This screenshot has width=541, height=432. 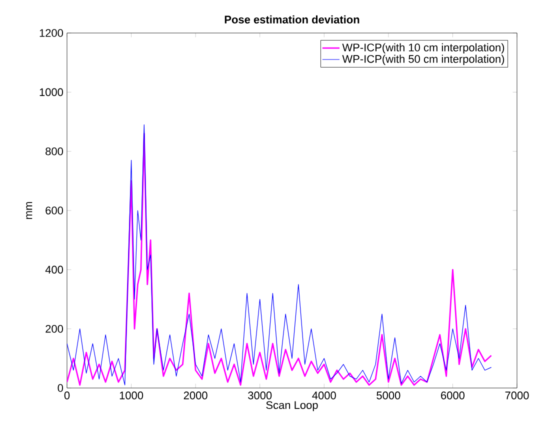 What do you see at coordinates (55, 151) in the screenshot?
I see `y-tick-label: 800` at bounding box center [55, 151].